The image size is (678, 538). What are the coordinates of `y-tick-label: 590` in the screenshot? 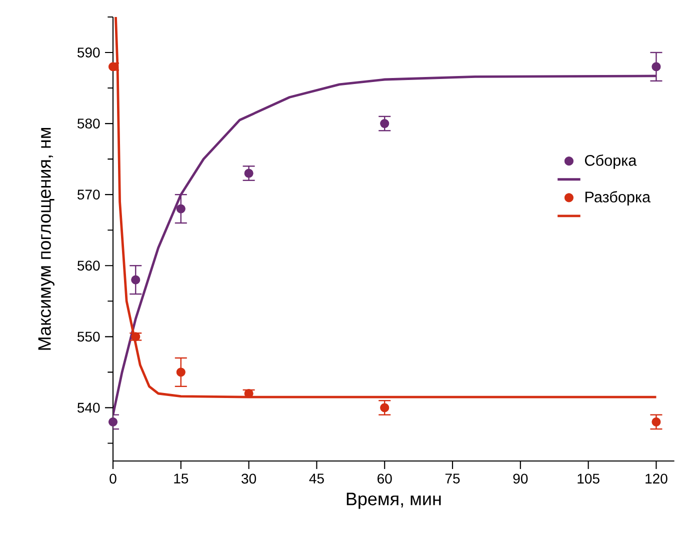 It's located at (89, 53).